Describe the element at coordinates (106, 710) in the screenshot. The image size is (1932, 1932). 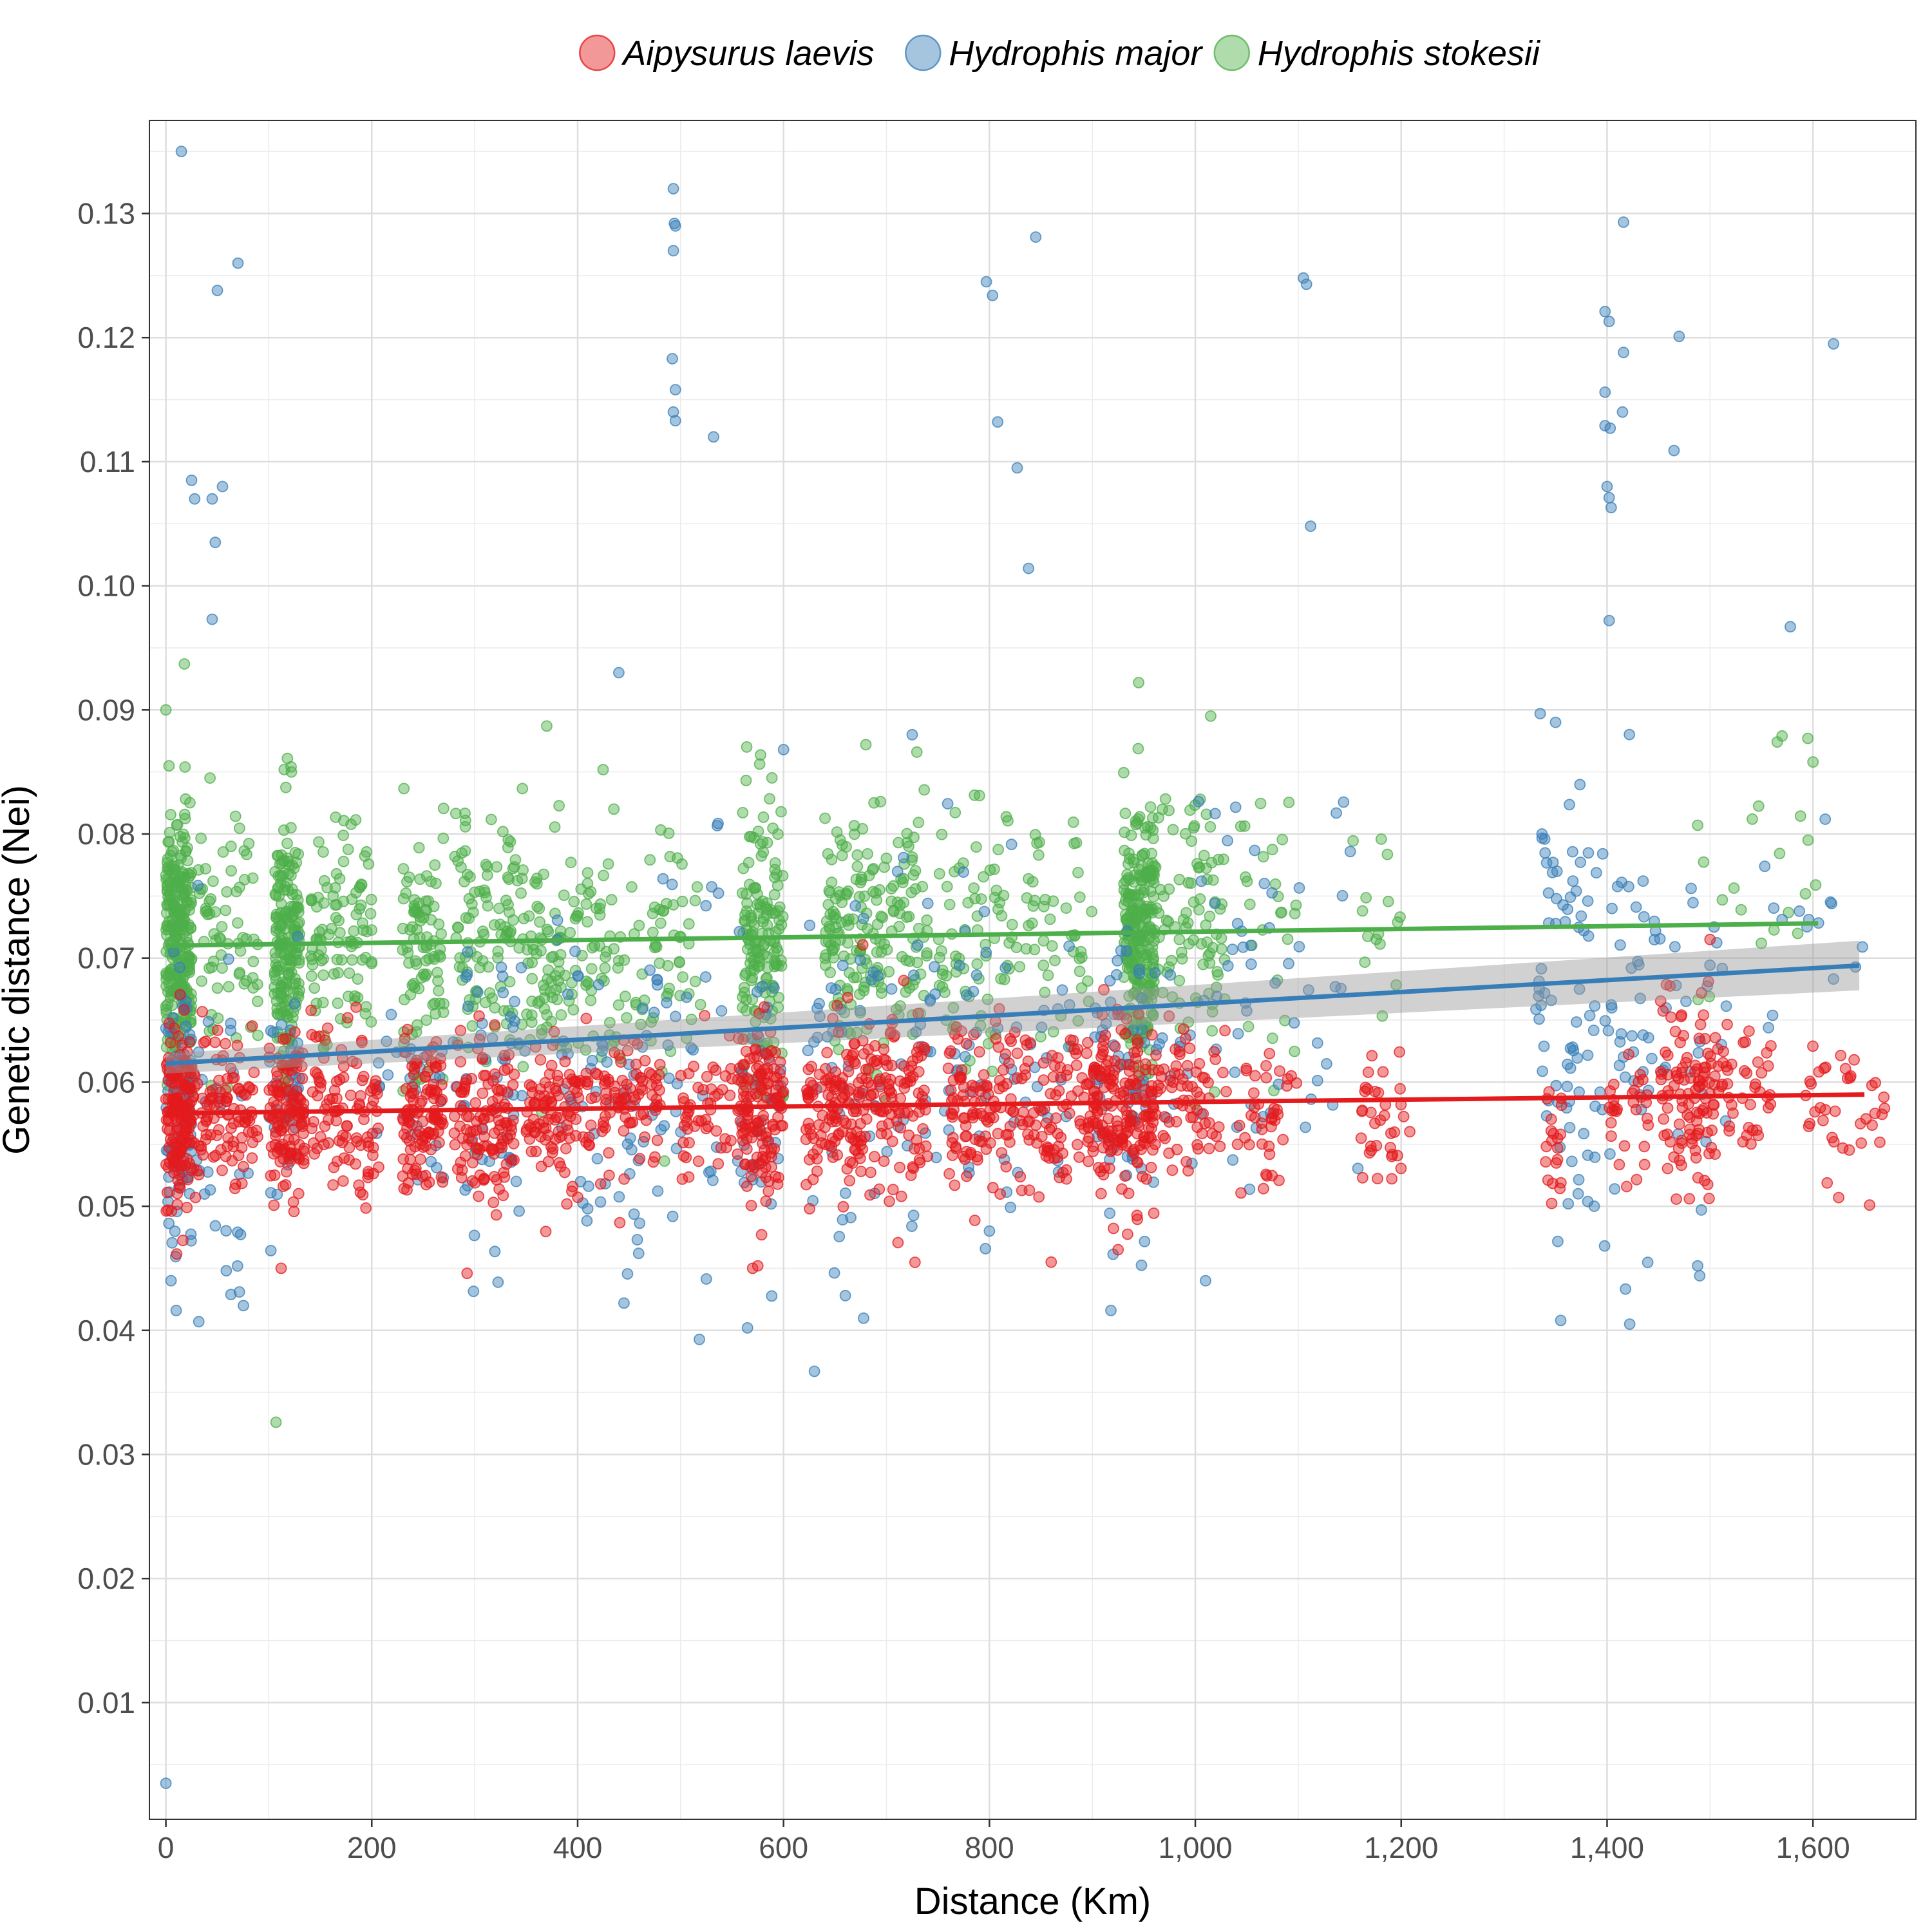
I see `y-tick-label: 0.09` at that location.